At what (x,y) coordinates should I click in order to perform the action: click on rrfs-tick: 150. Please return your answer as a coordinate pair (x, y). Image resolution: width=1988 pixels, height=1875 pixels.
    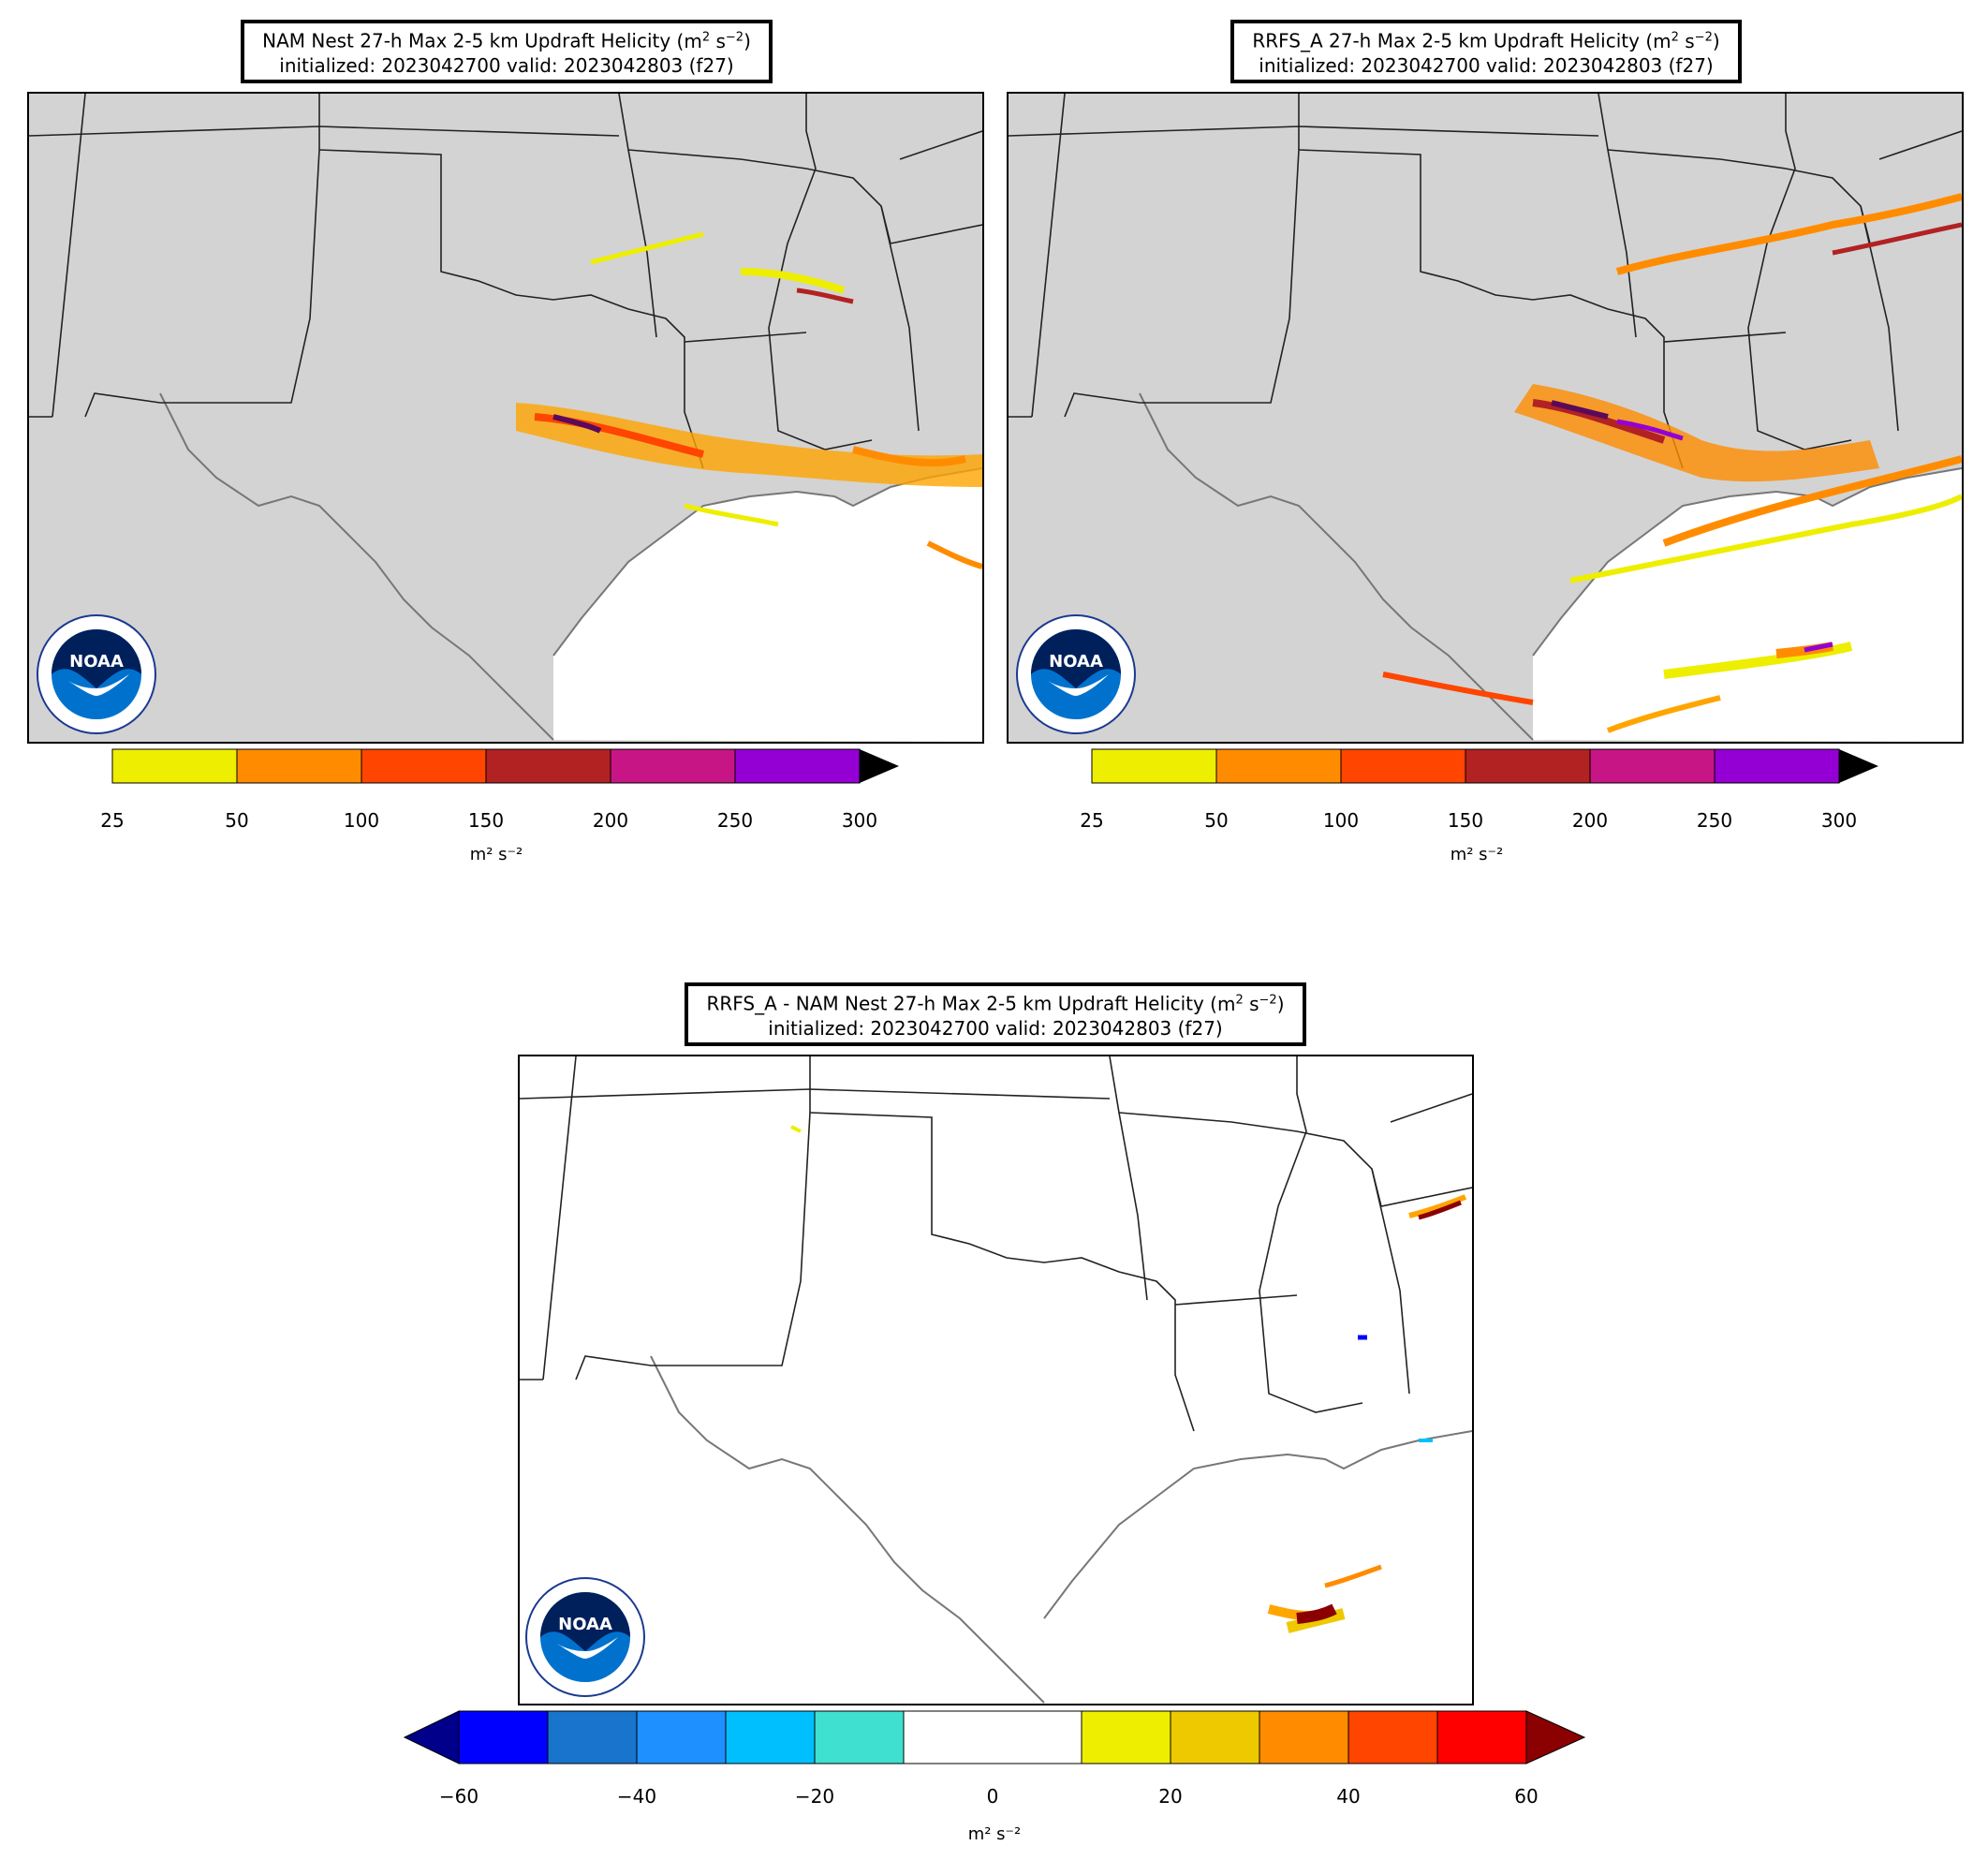
    Looking at the image, I should click on (1465, 821).